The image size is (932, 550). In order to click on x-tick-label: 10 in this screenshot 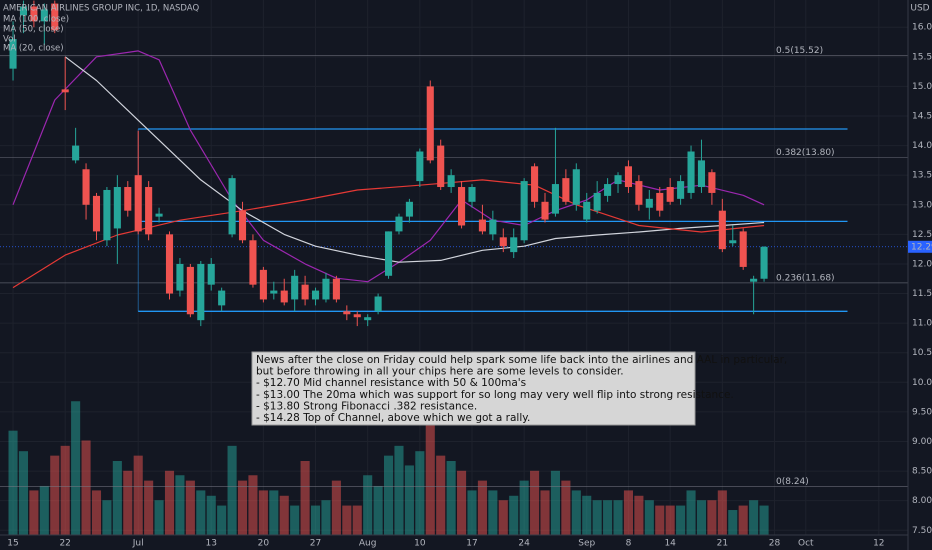, I will do `click(420, 544)`.